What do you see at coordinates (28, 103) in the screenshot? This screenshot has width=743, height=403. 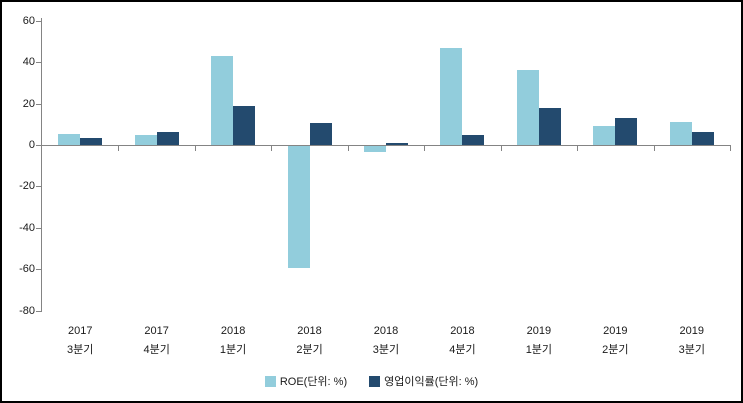 I see `y-axis-tick-label: 20` at bounding box center [28, 103].